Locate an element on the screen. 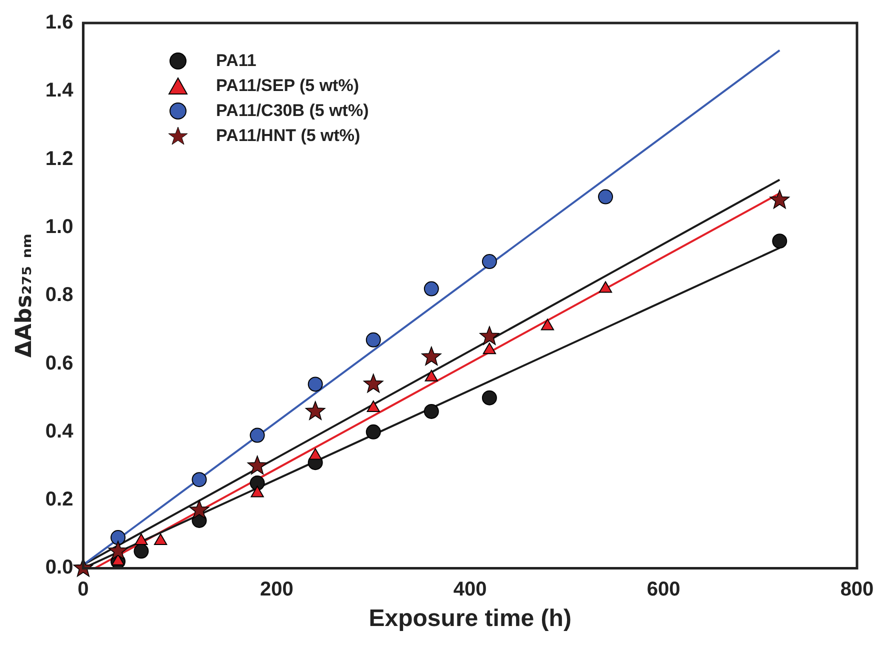  x-tick-label: 200 is located at coordinates (277, 589).